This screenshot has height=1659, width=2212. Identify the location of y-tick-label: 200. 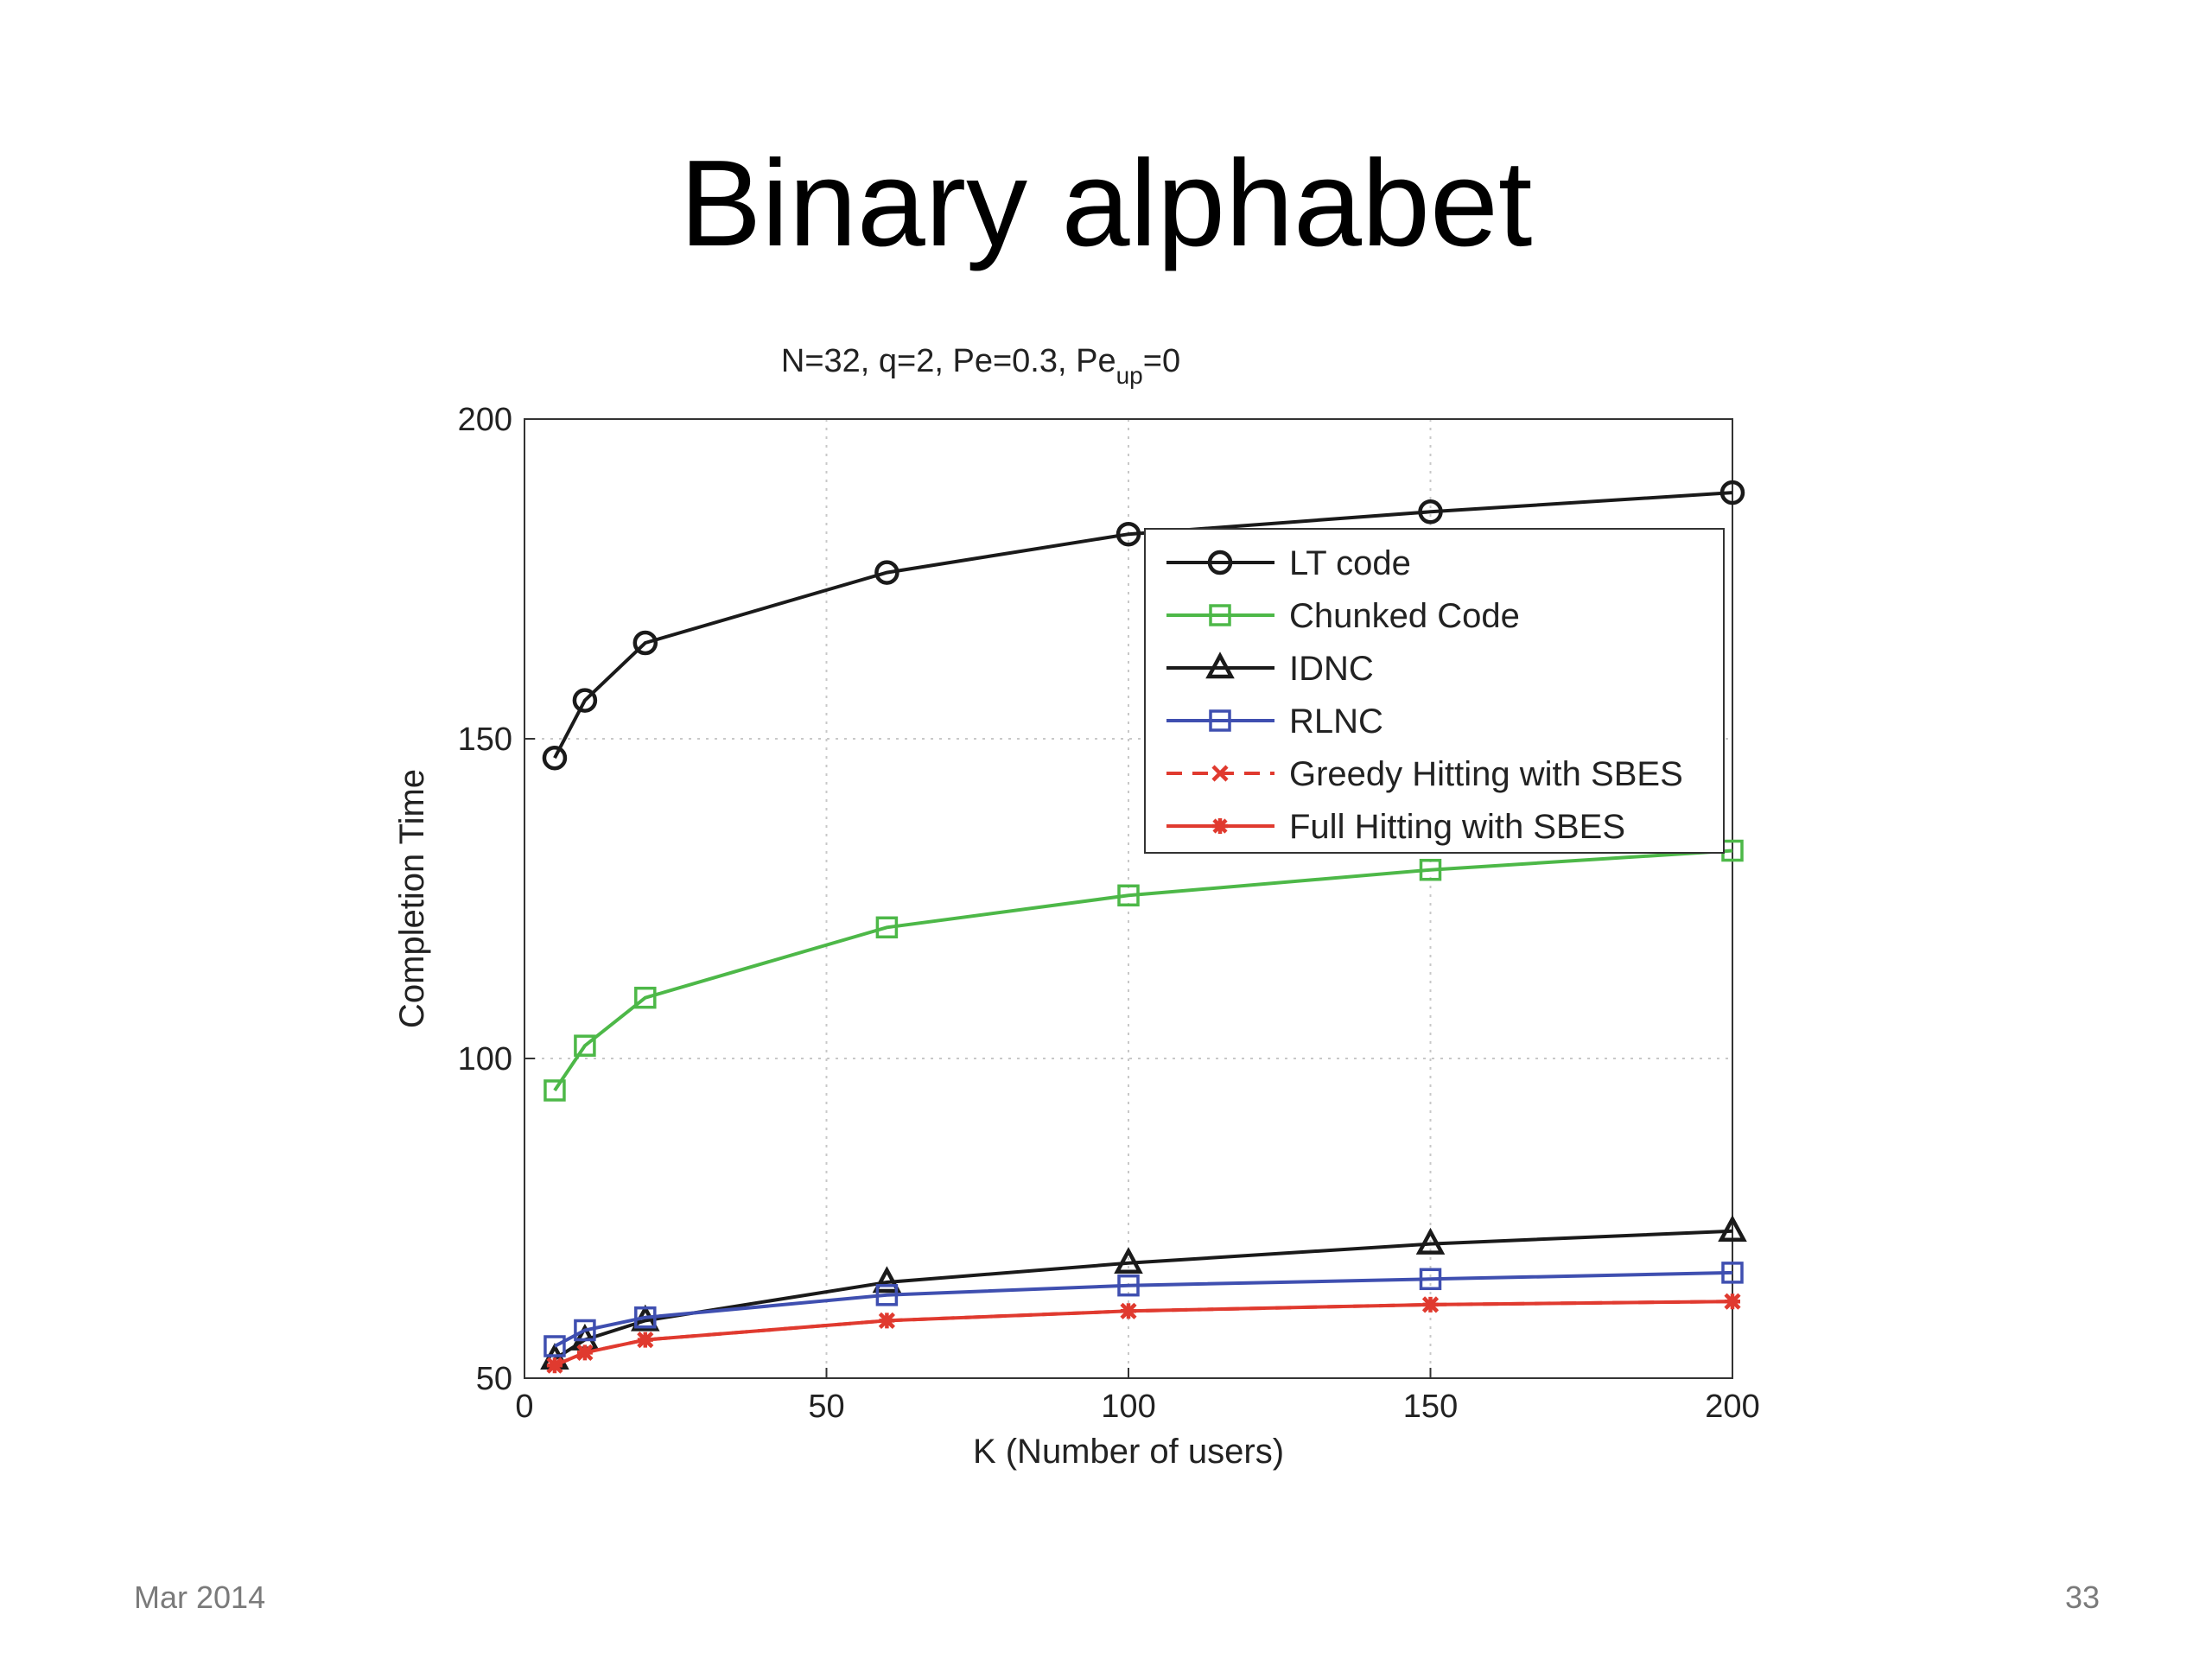
(485, 420).